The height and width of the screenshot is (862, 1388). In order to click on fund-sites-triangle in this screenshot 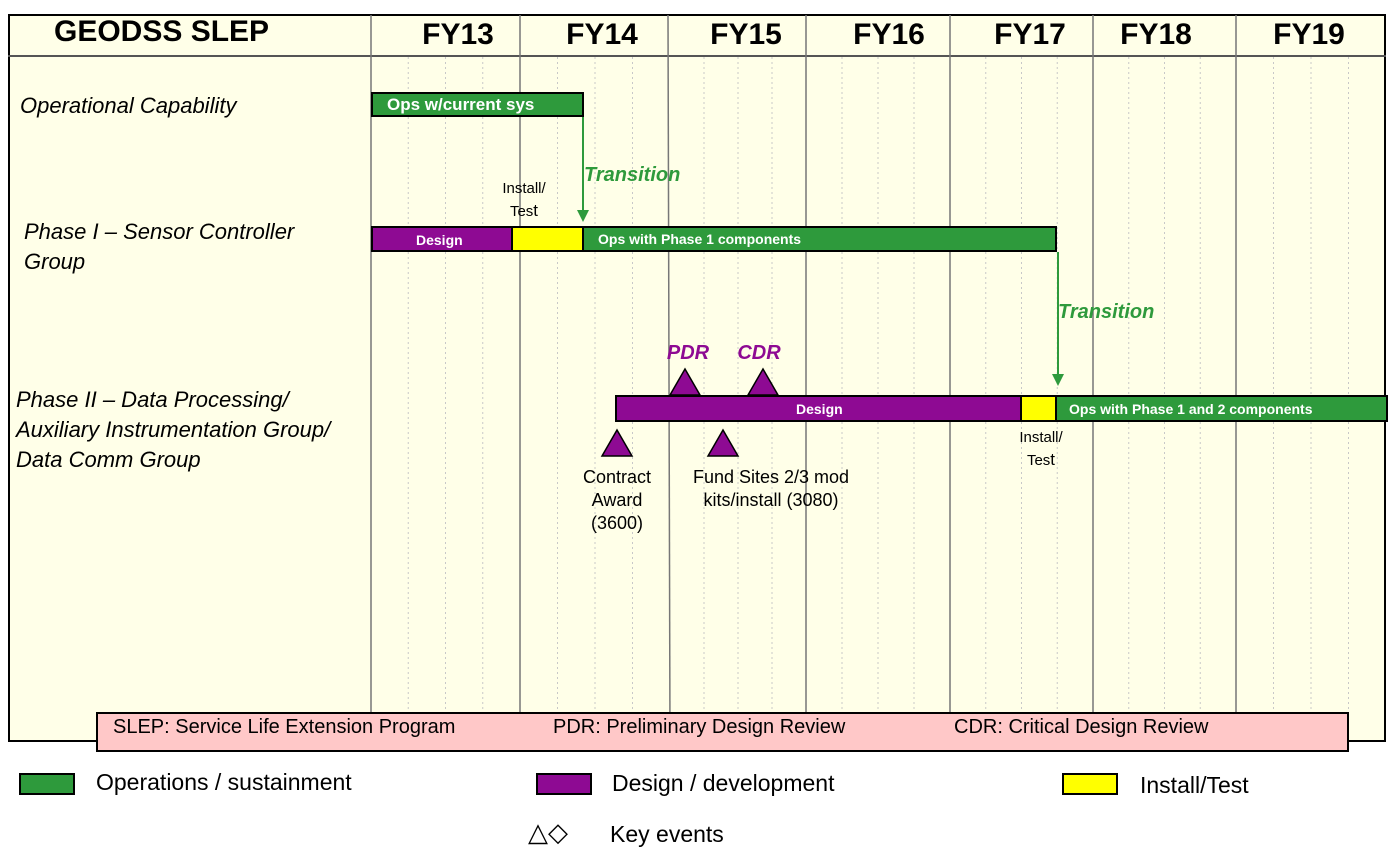, I will do `click(723, 442)`.